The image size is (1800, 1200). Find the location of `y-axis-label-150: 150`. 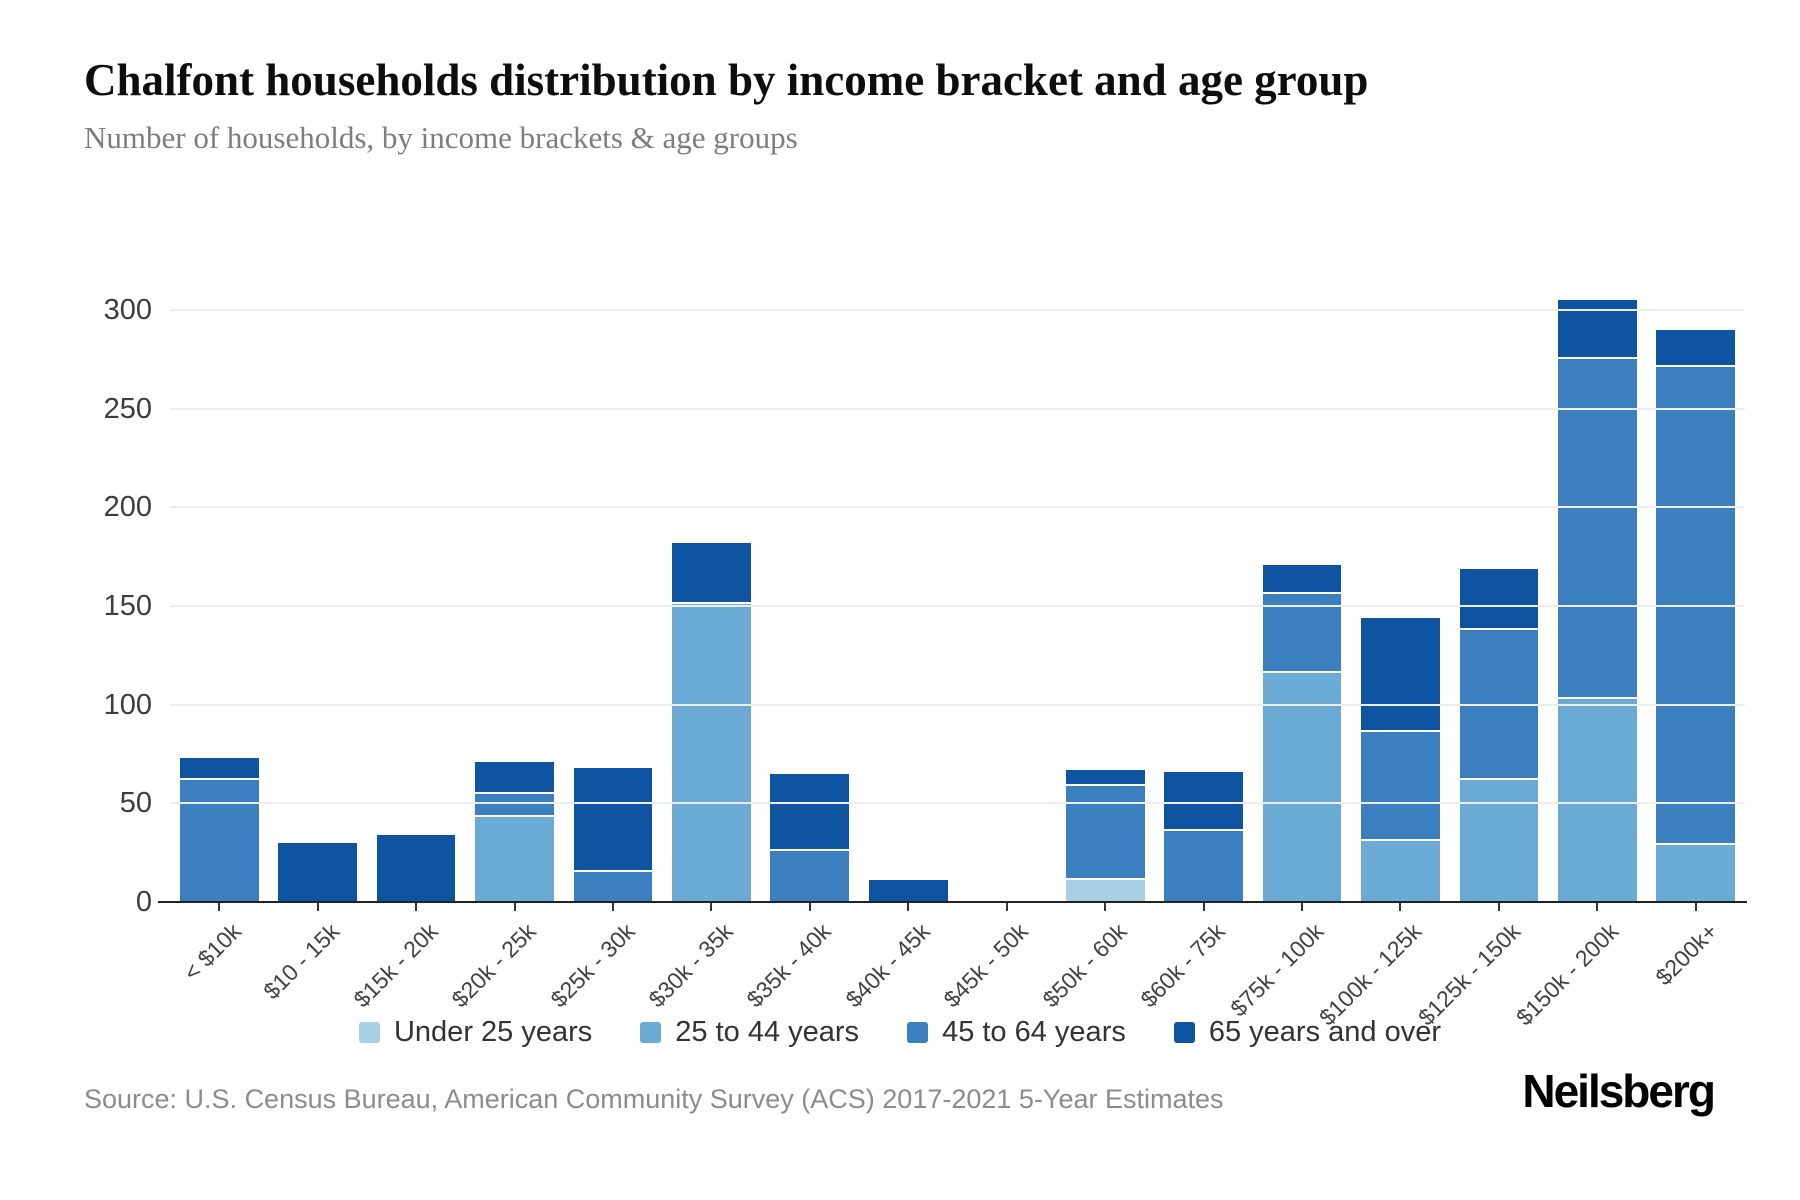

y-axis-label-150: 150 is located at coordinates (127, 606).